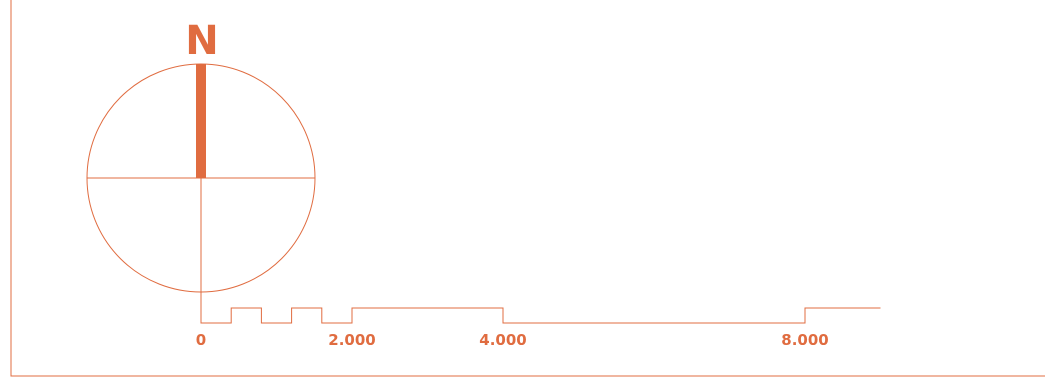 Image resolution: width=1045 pixels, height=382 pixels. Describe the element at coordinates (201, 121) in the screenshot. I see `north-needle` at that location.